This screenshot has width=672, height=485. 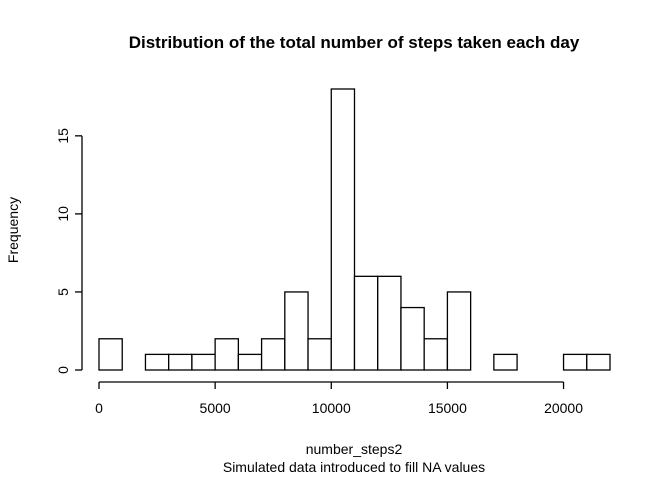 I want to click on x-tick-label-4: 20000, so click(x=563, y=408).